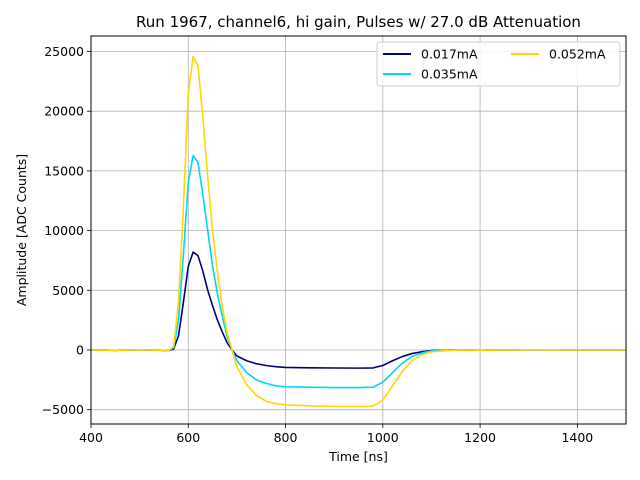 The image size is (640, 480). What do you see at coordinates (358, 456) in the screenshot?
I see `x-axis-label: Time [ns]` at bounding box center [358, 456].